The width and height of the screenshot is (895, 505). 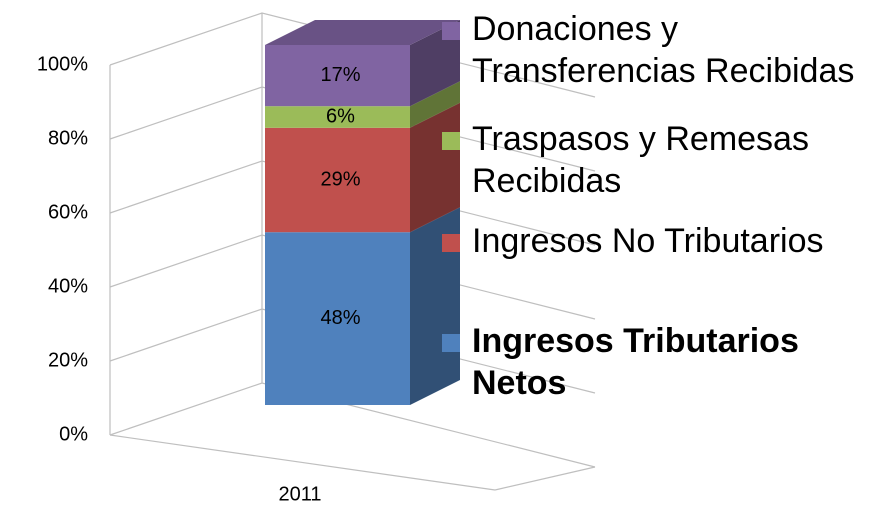 I want to click on data-label: 17%, so click(x=340, y=75).